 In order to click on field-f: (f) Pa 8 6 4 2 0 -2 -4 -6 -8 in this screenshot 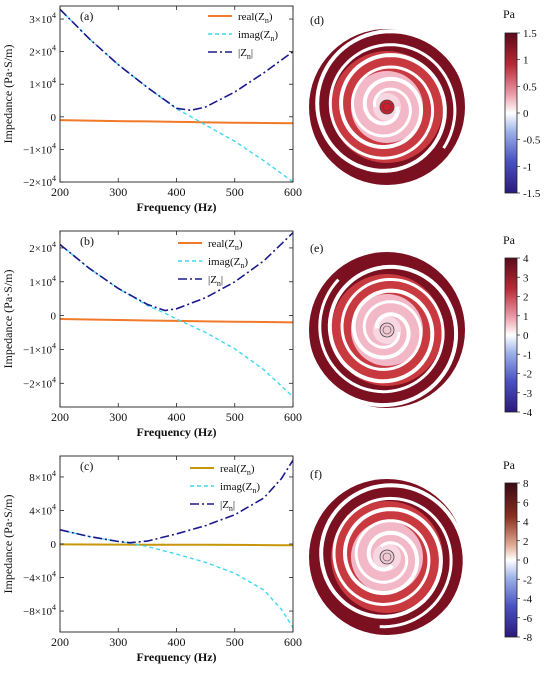, I will do `click(421, 551)`.